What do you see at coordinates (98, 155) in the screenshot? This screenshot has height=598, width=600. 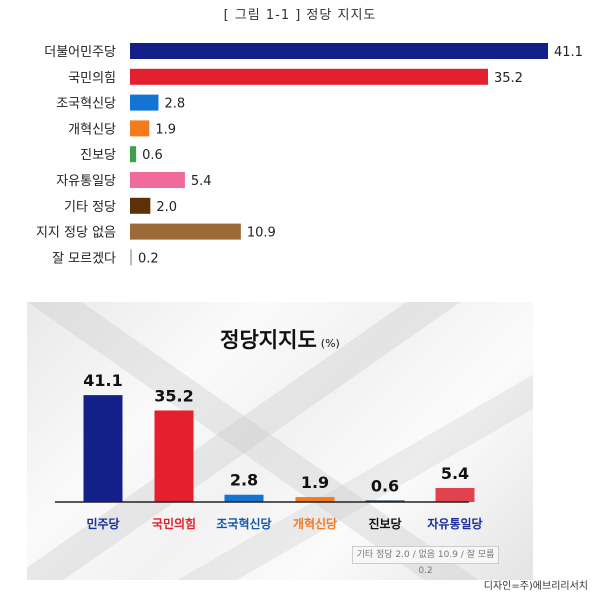 I see `category-label: 진보당` at bounding box center [98, 155].